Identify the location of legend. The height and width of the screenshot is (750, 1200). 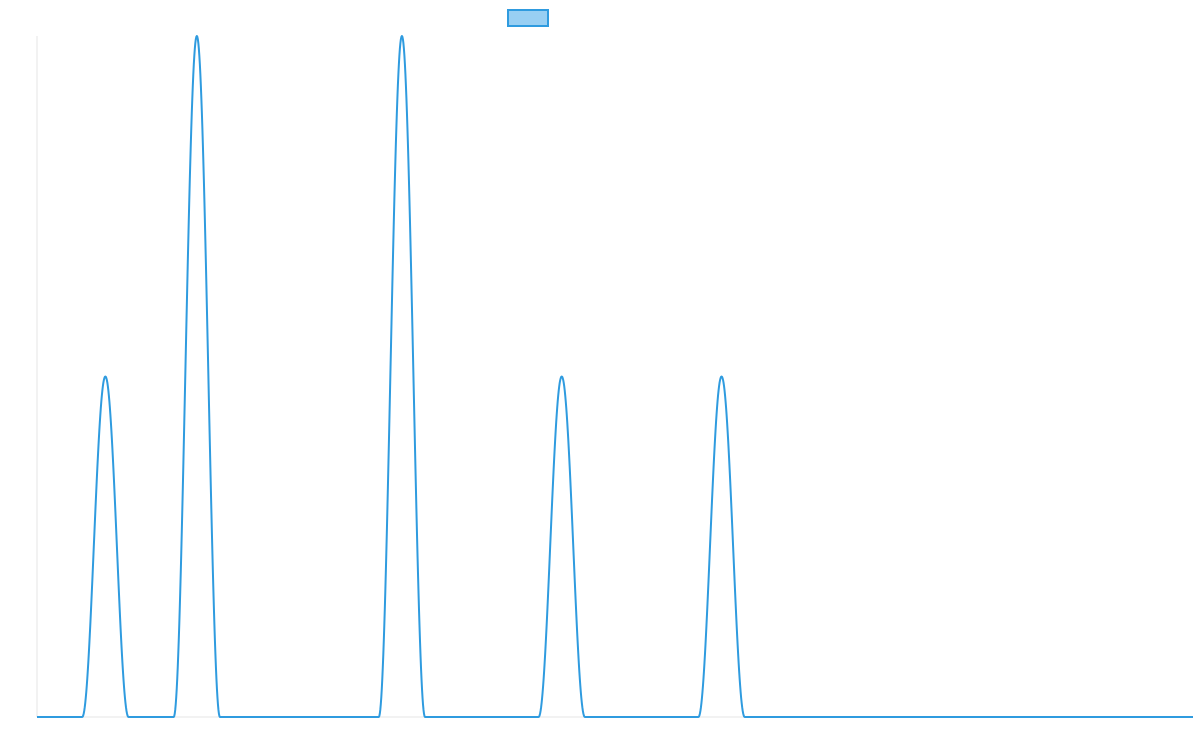
(528, 18).